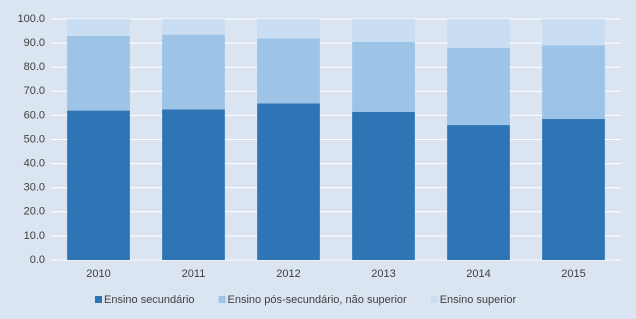 The width and height of the screenshot is (636, 319). Describe the element at coordinates (288, 274) in the screenshot. I see `x-tick-label: 2012` at that location.